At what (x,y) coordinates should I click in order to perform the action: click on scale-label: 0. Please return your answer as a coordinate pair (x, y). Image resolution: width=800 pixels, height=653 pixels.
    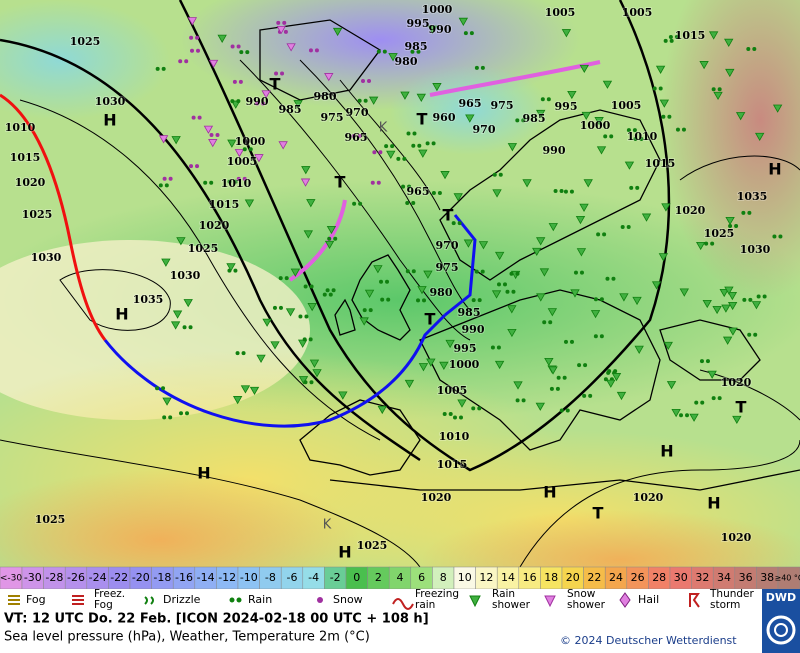
    Looking at the image, I should click on (356, 577).